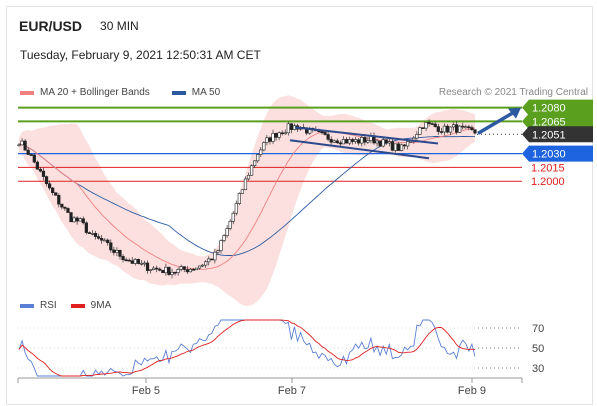 Image resolution: width=597 pixels, height=406 pixels. Describe the element at coordinates (538, 349) in the screenshot. I see `rsi-tick-50: 50` at that location.